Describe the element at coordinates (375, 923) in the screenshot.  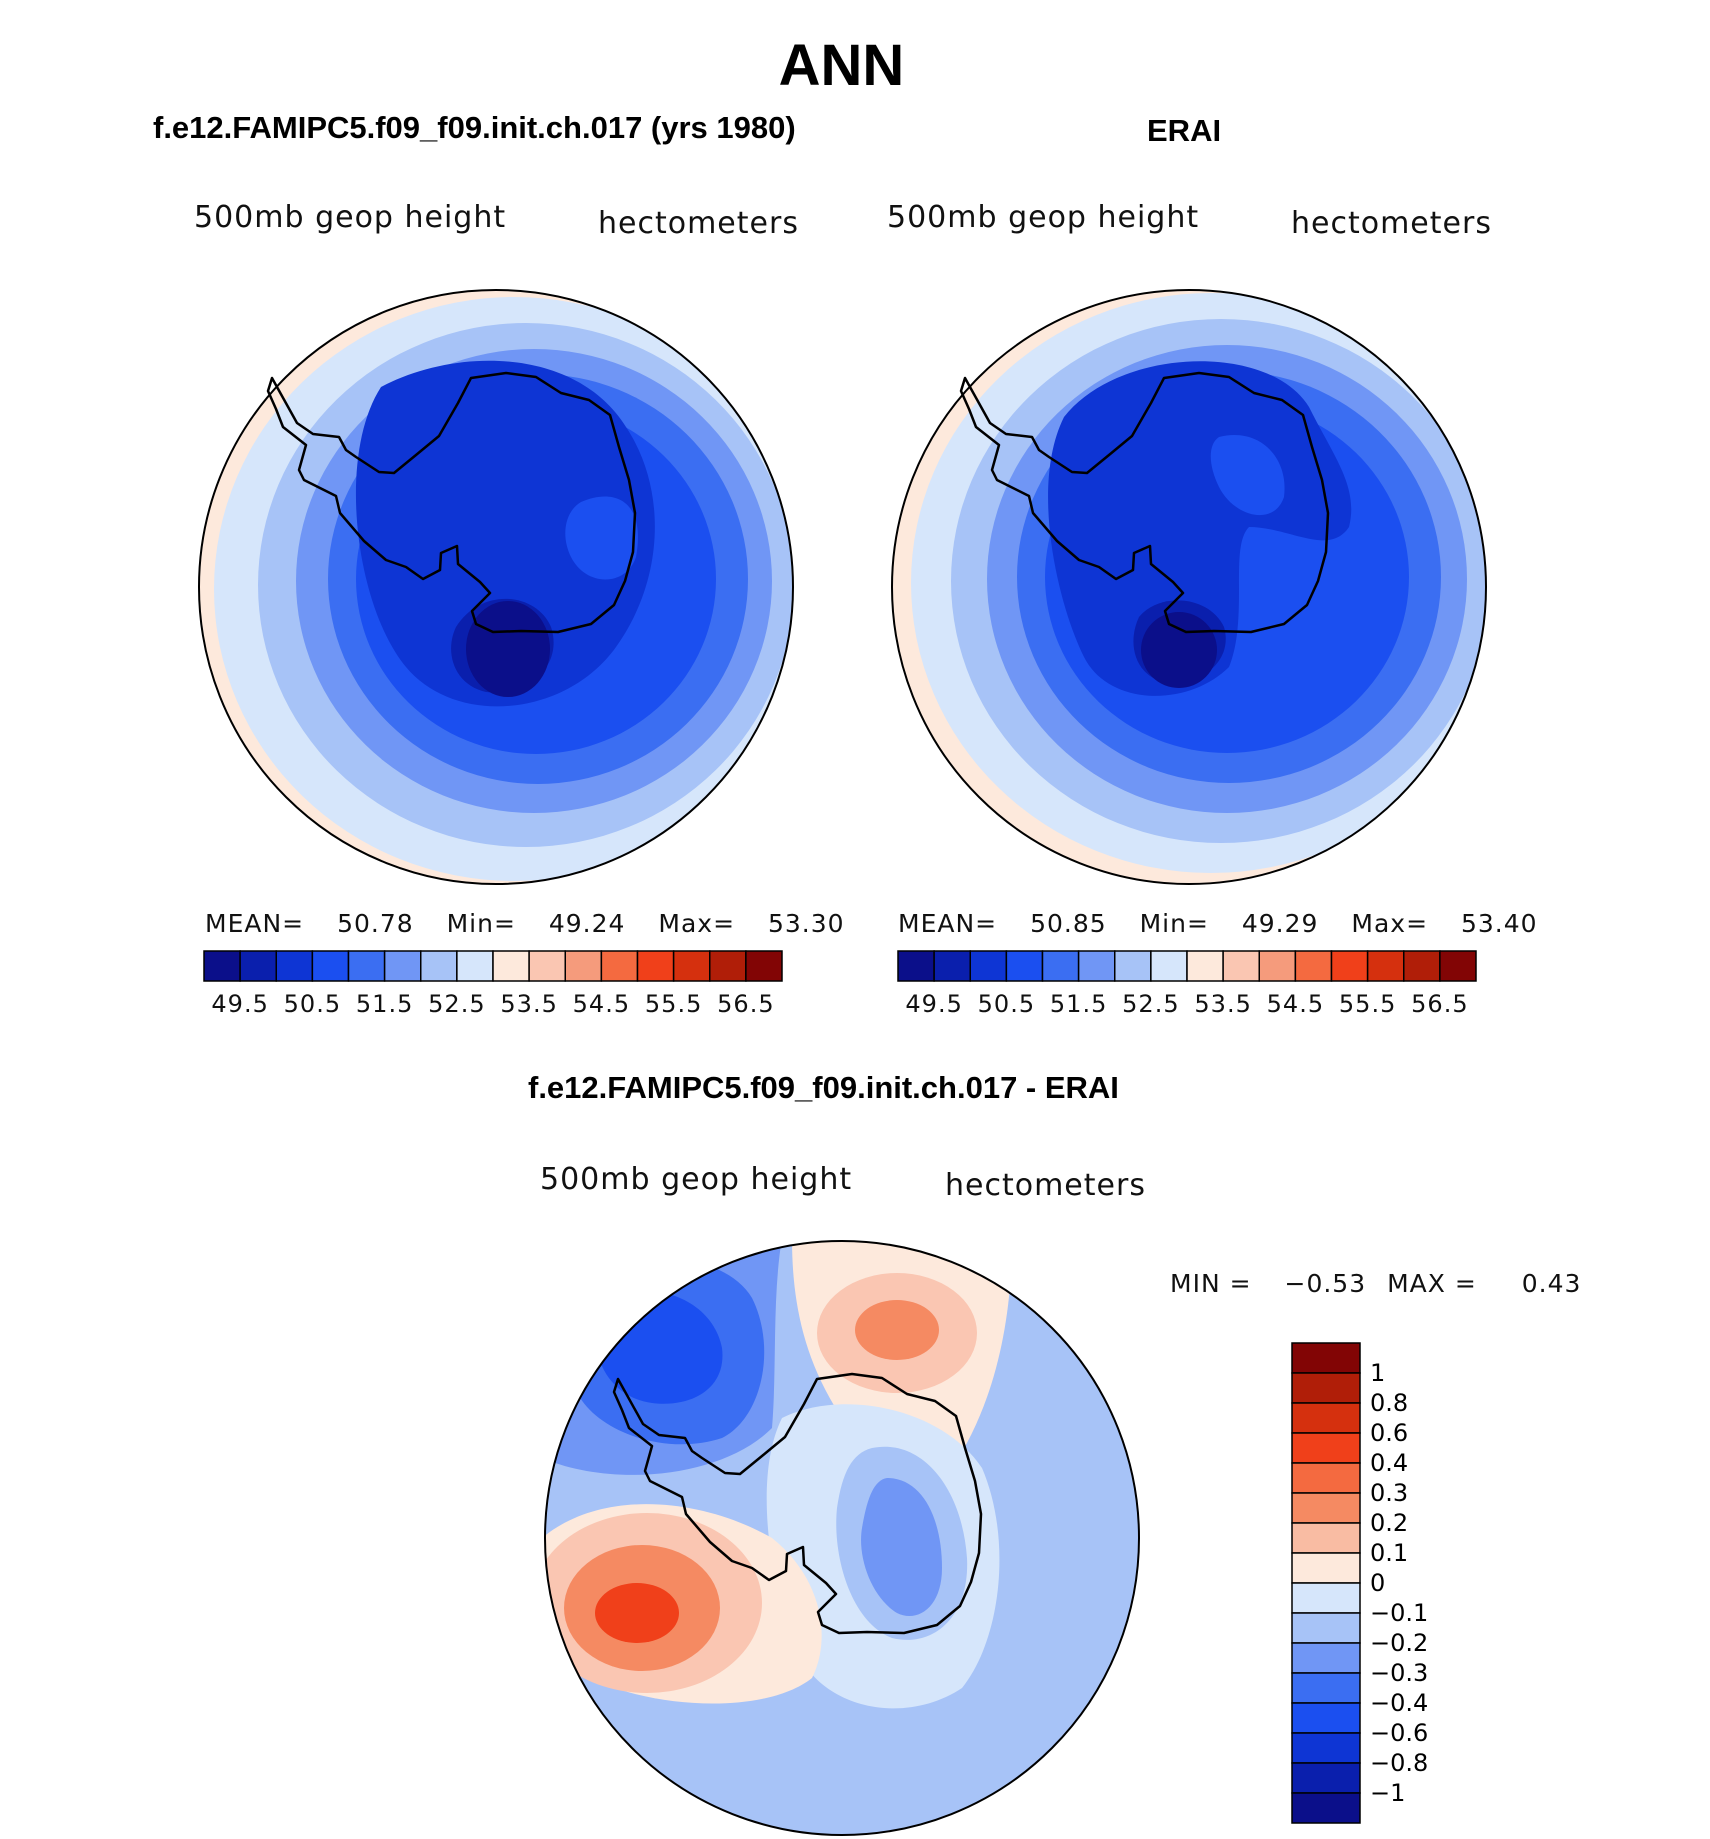
I see `model-mean-value: 50.78` at that location.